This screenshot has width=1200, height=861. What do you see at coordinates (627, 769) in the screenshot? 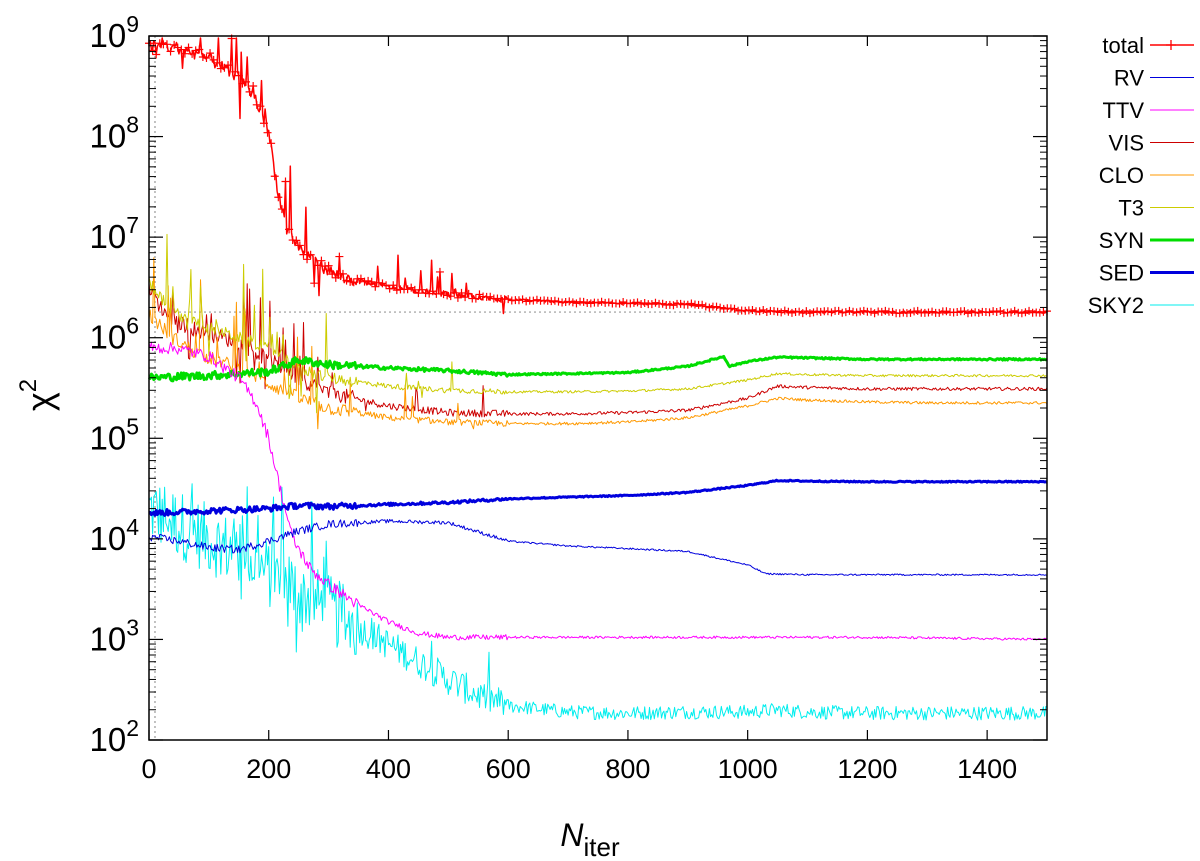
I see `x-tick-label: 800` at bounding box center [627, 769].